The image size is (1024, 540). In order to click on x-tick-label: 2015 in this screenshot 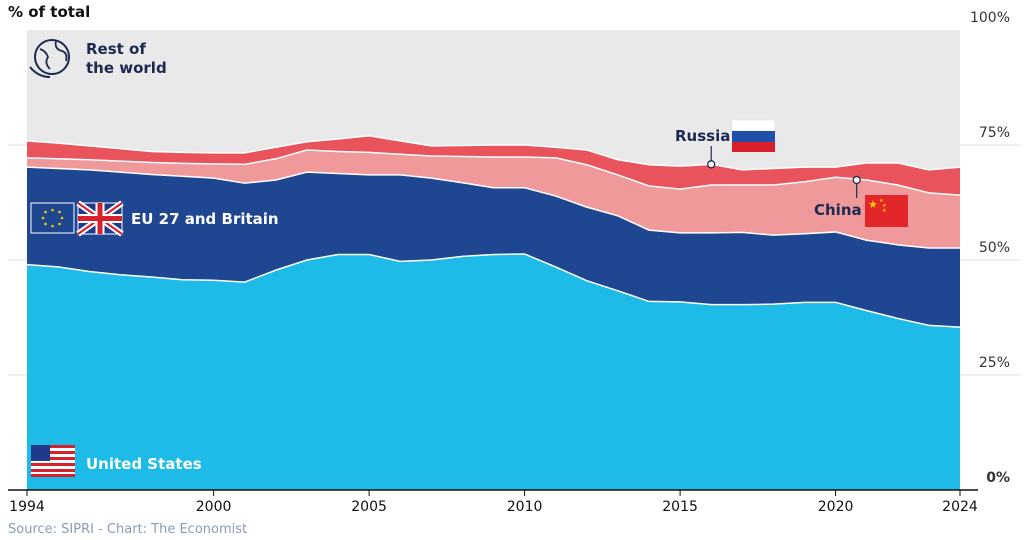, I will do `click(680, 507)`.